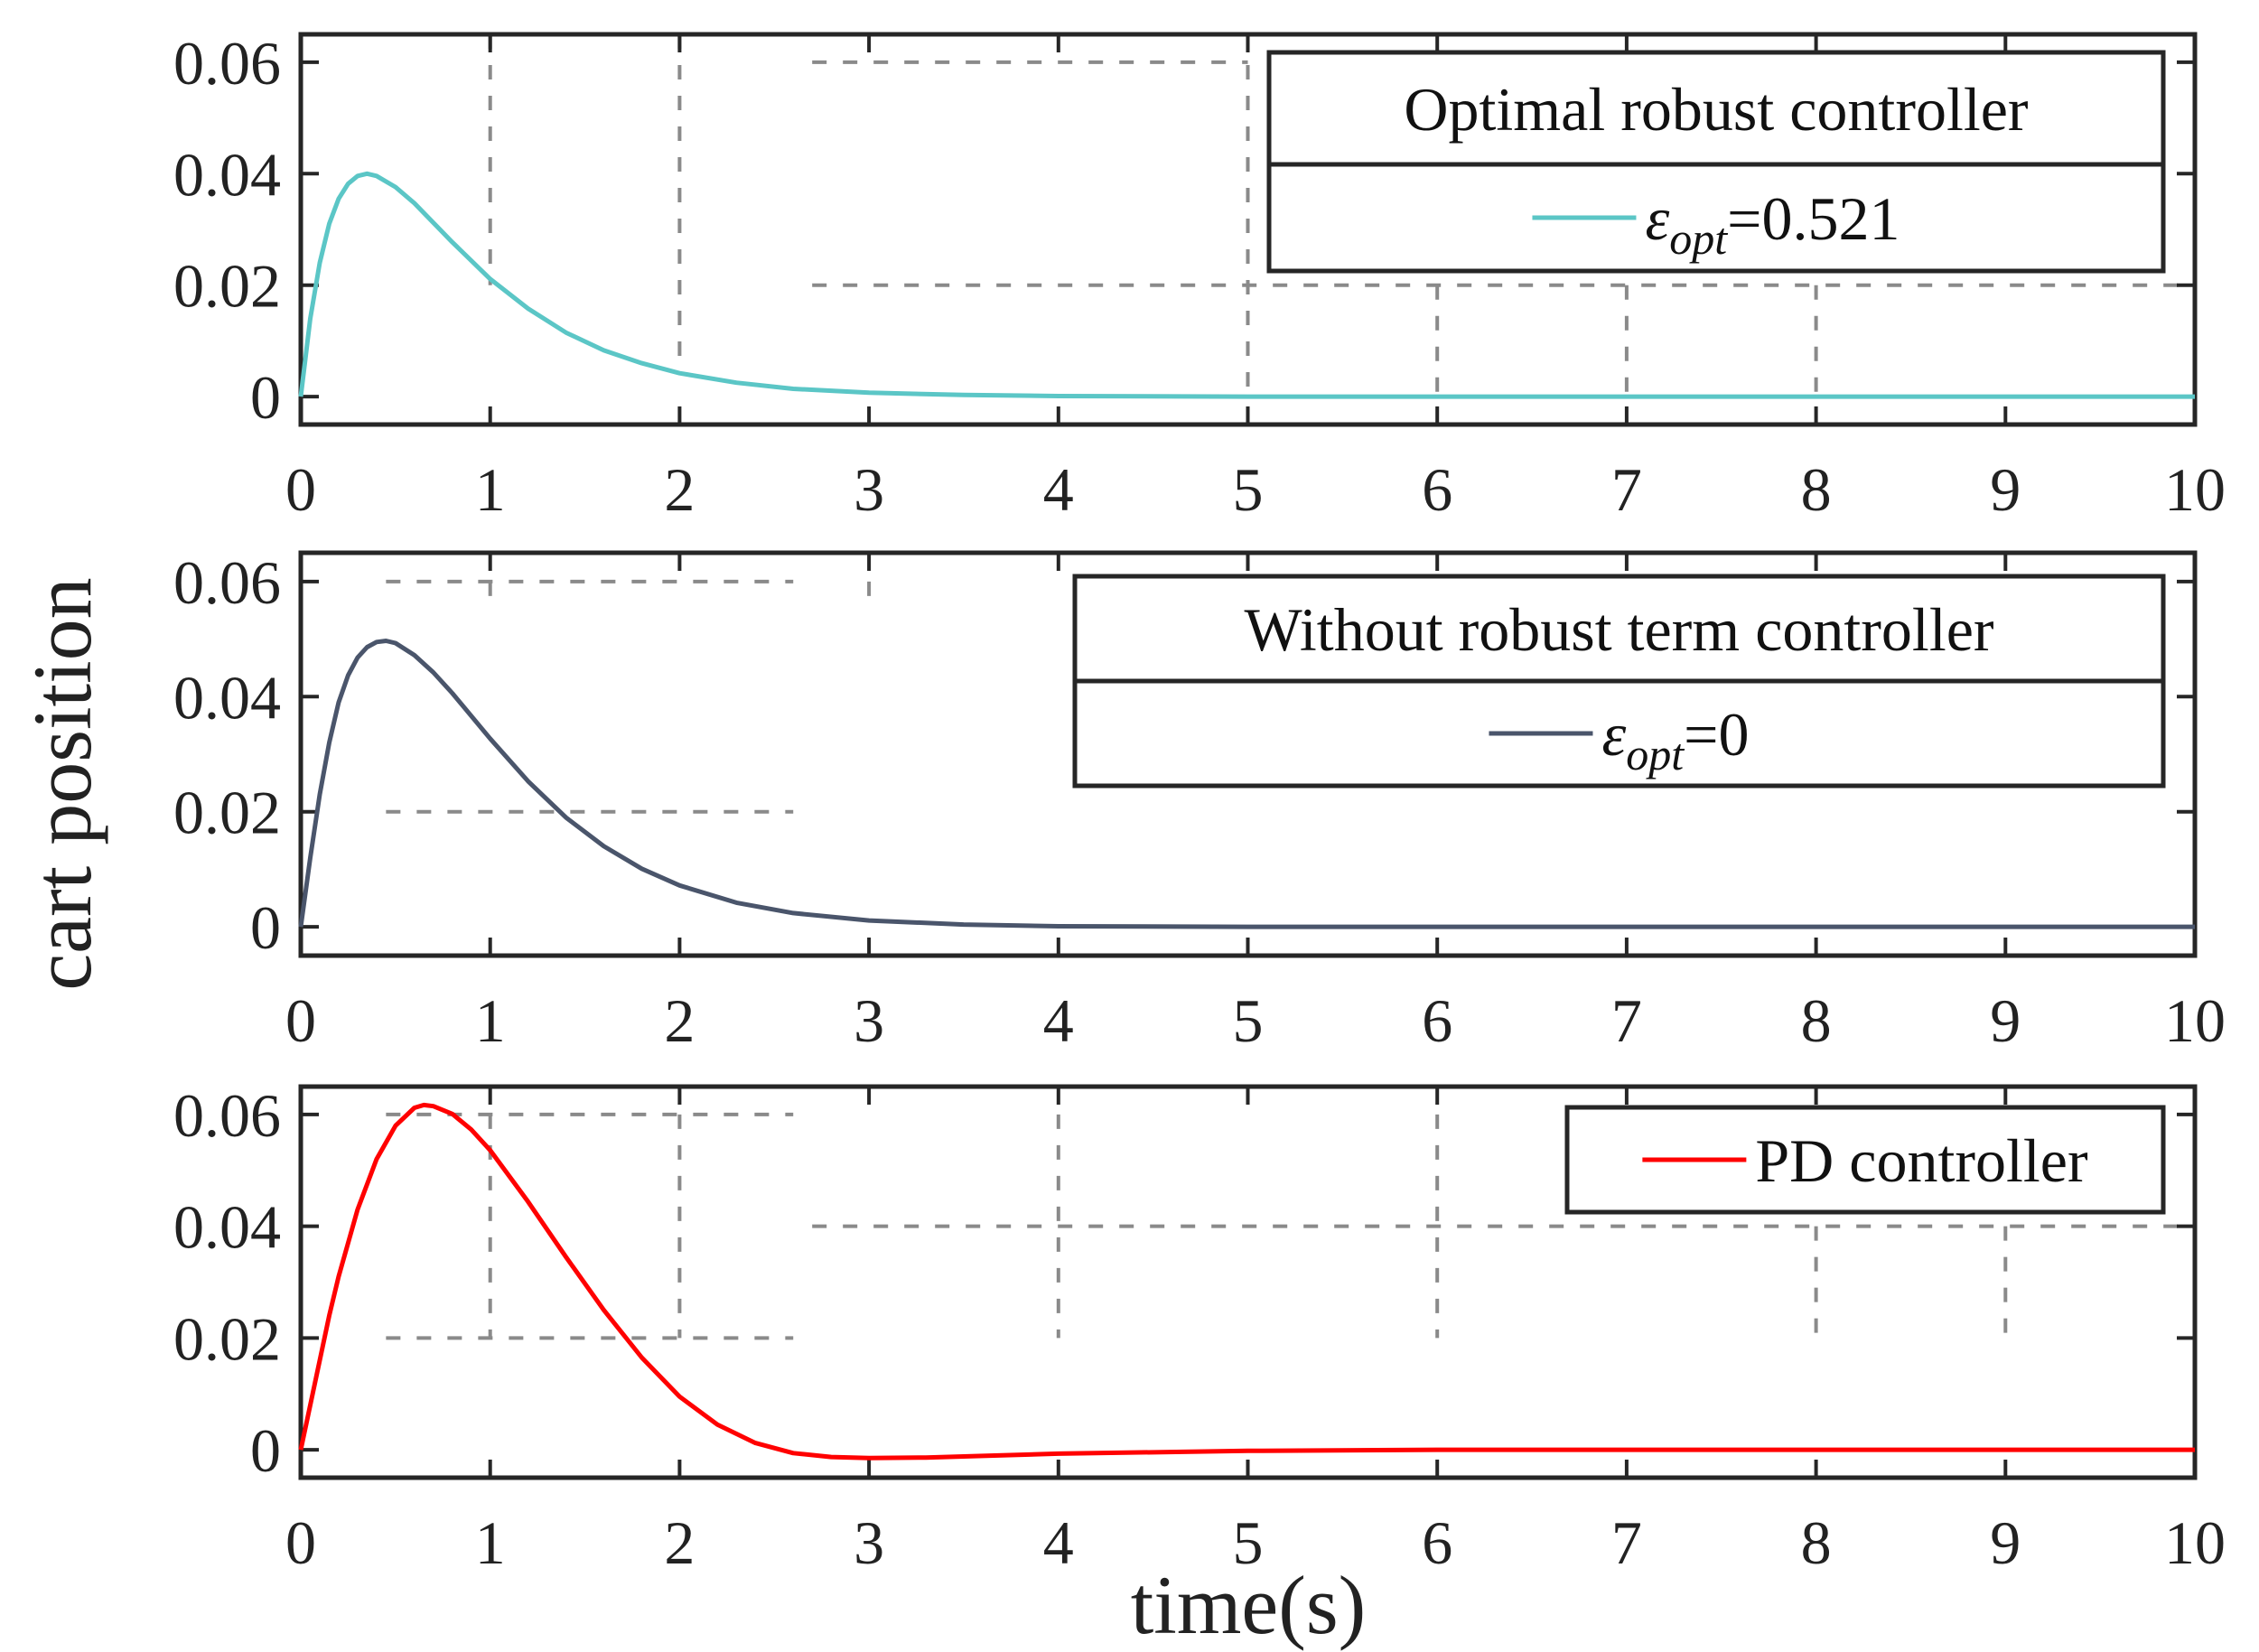 The height and width of the screenshot is (1652, 2259). I want to click on legend: Without robust term controller εopt=0, so click(1619, 681).